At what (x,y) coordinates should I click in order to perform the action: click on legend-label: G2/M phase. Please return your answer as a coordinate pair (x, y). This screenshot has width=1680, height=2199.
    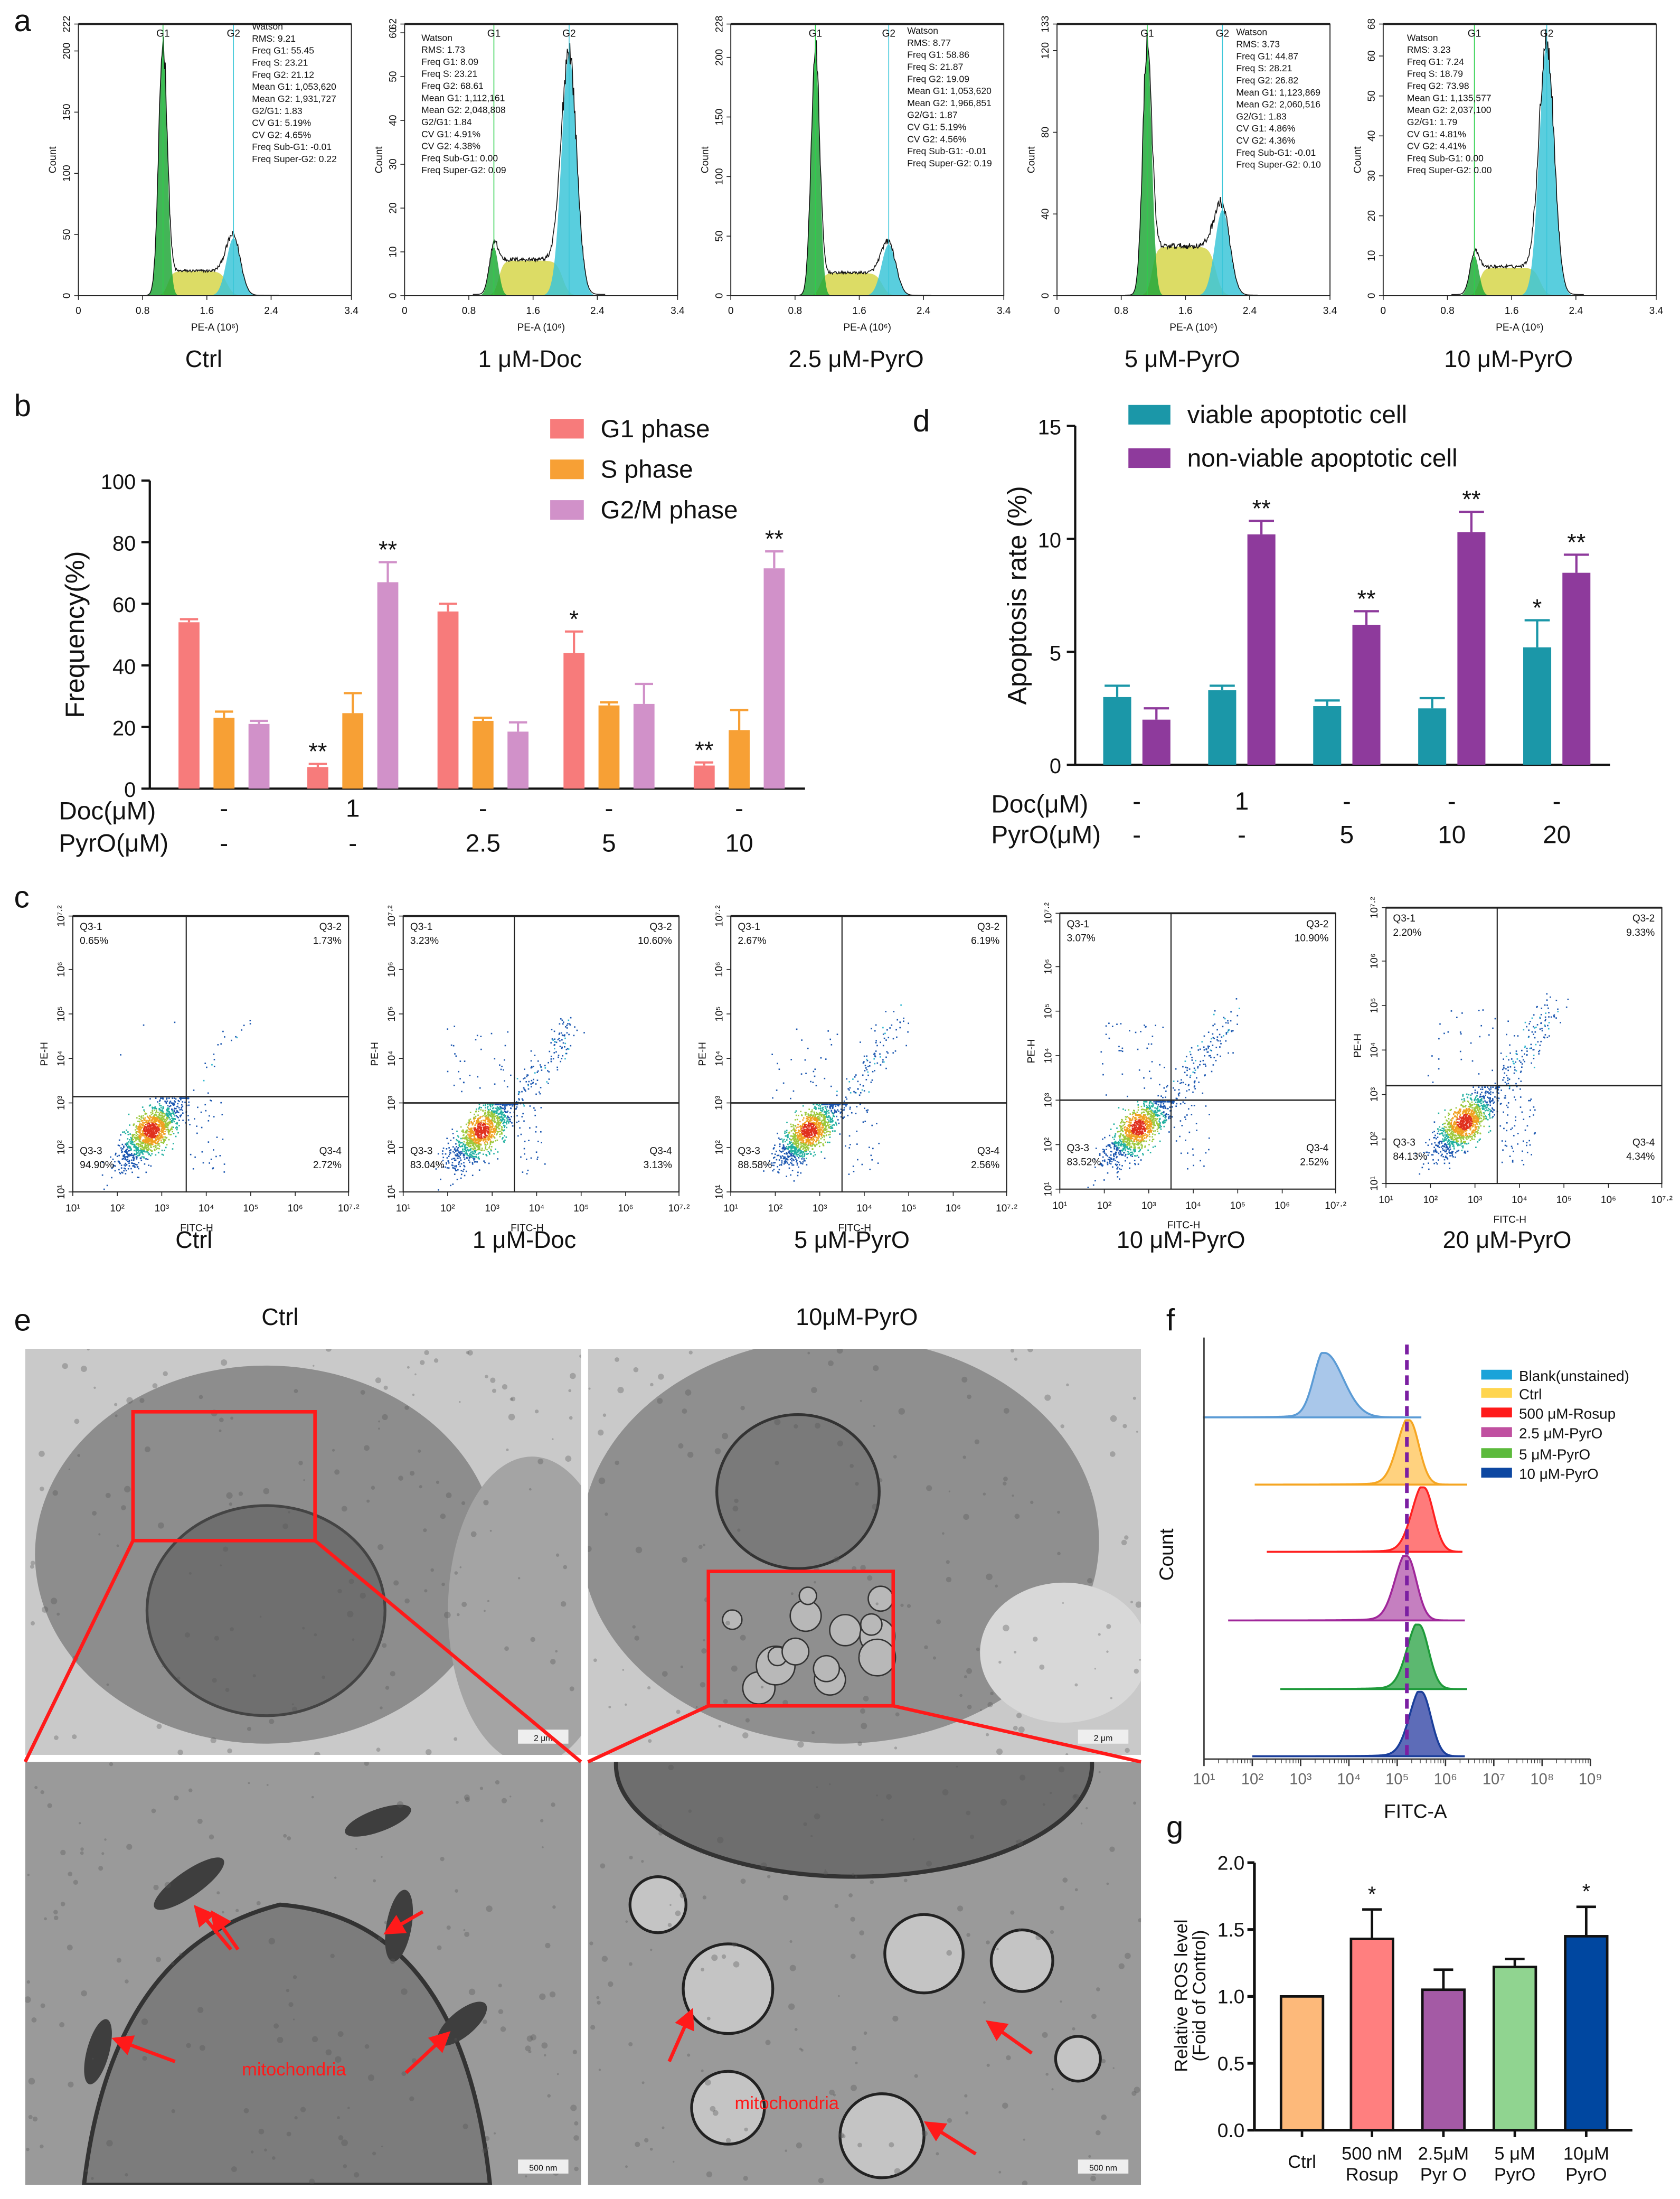
    Looking at the image, I should click on (669, 510).